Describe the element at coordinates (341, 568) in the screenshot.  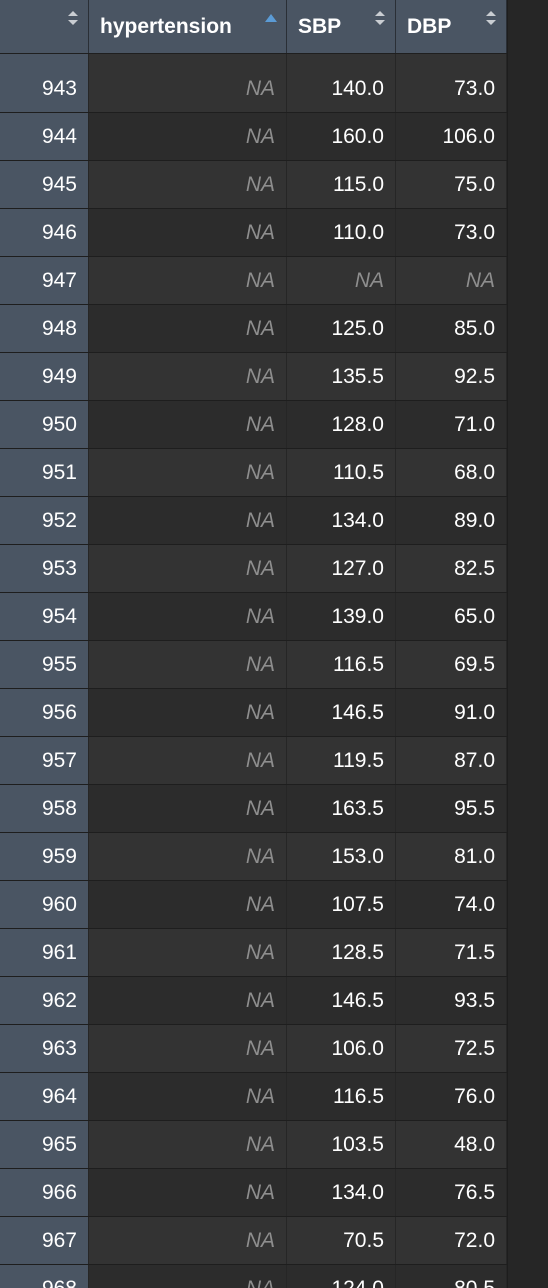
I see `sbp-cell: 127.0` at that location.